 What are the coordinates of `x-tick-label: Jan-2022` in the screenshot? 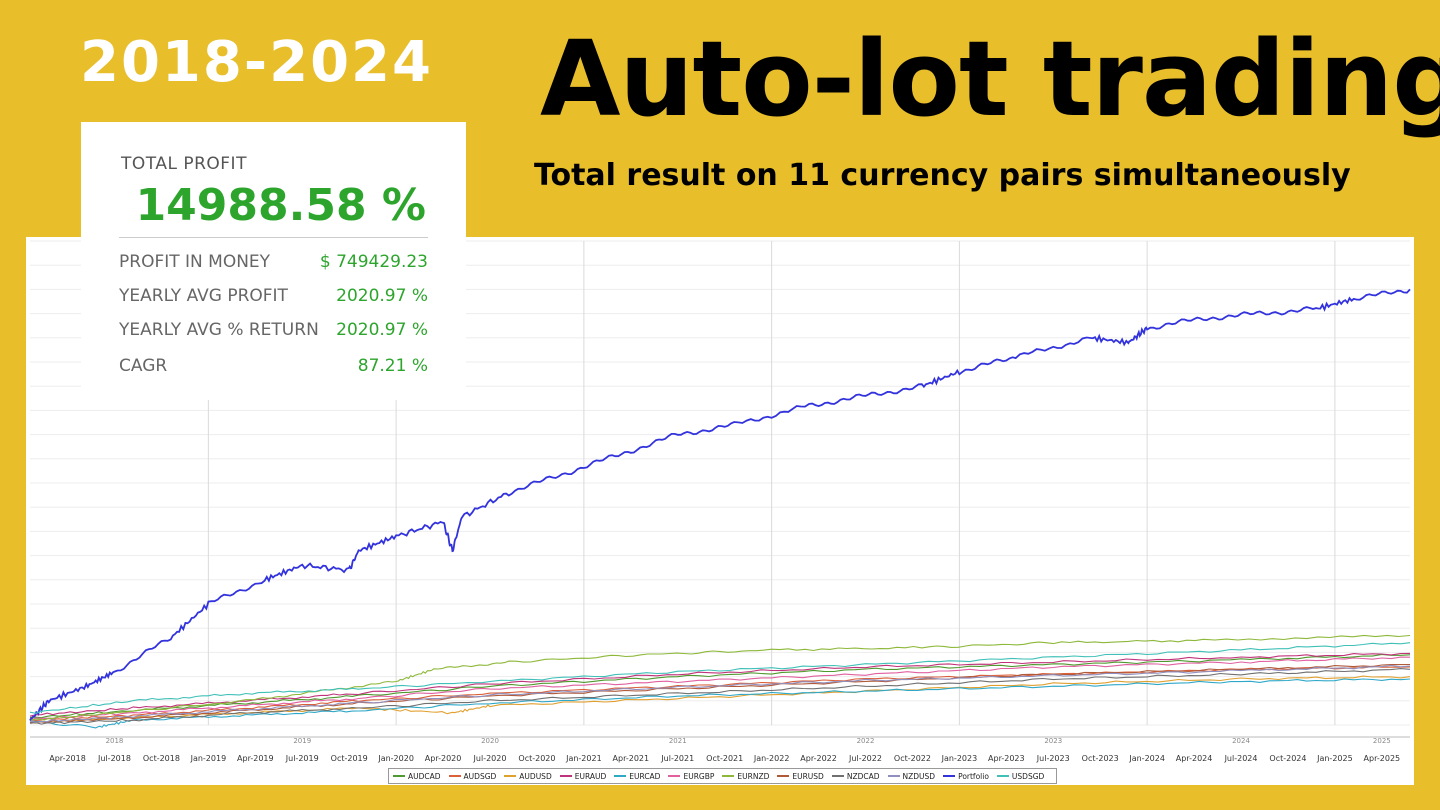 It's located at (771, 758).